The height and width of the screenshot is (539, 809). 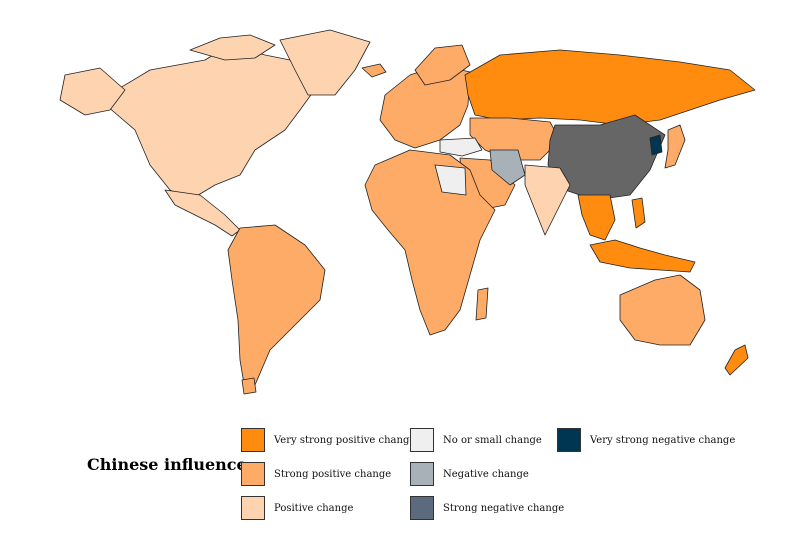 I want to click on legend-label: Positive change, so click(x=314, y=508).